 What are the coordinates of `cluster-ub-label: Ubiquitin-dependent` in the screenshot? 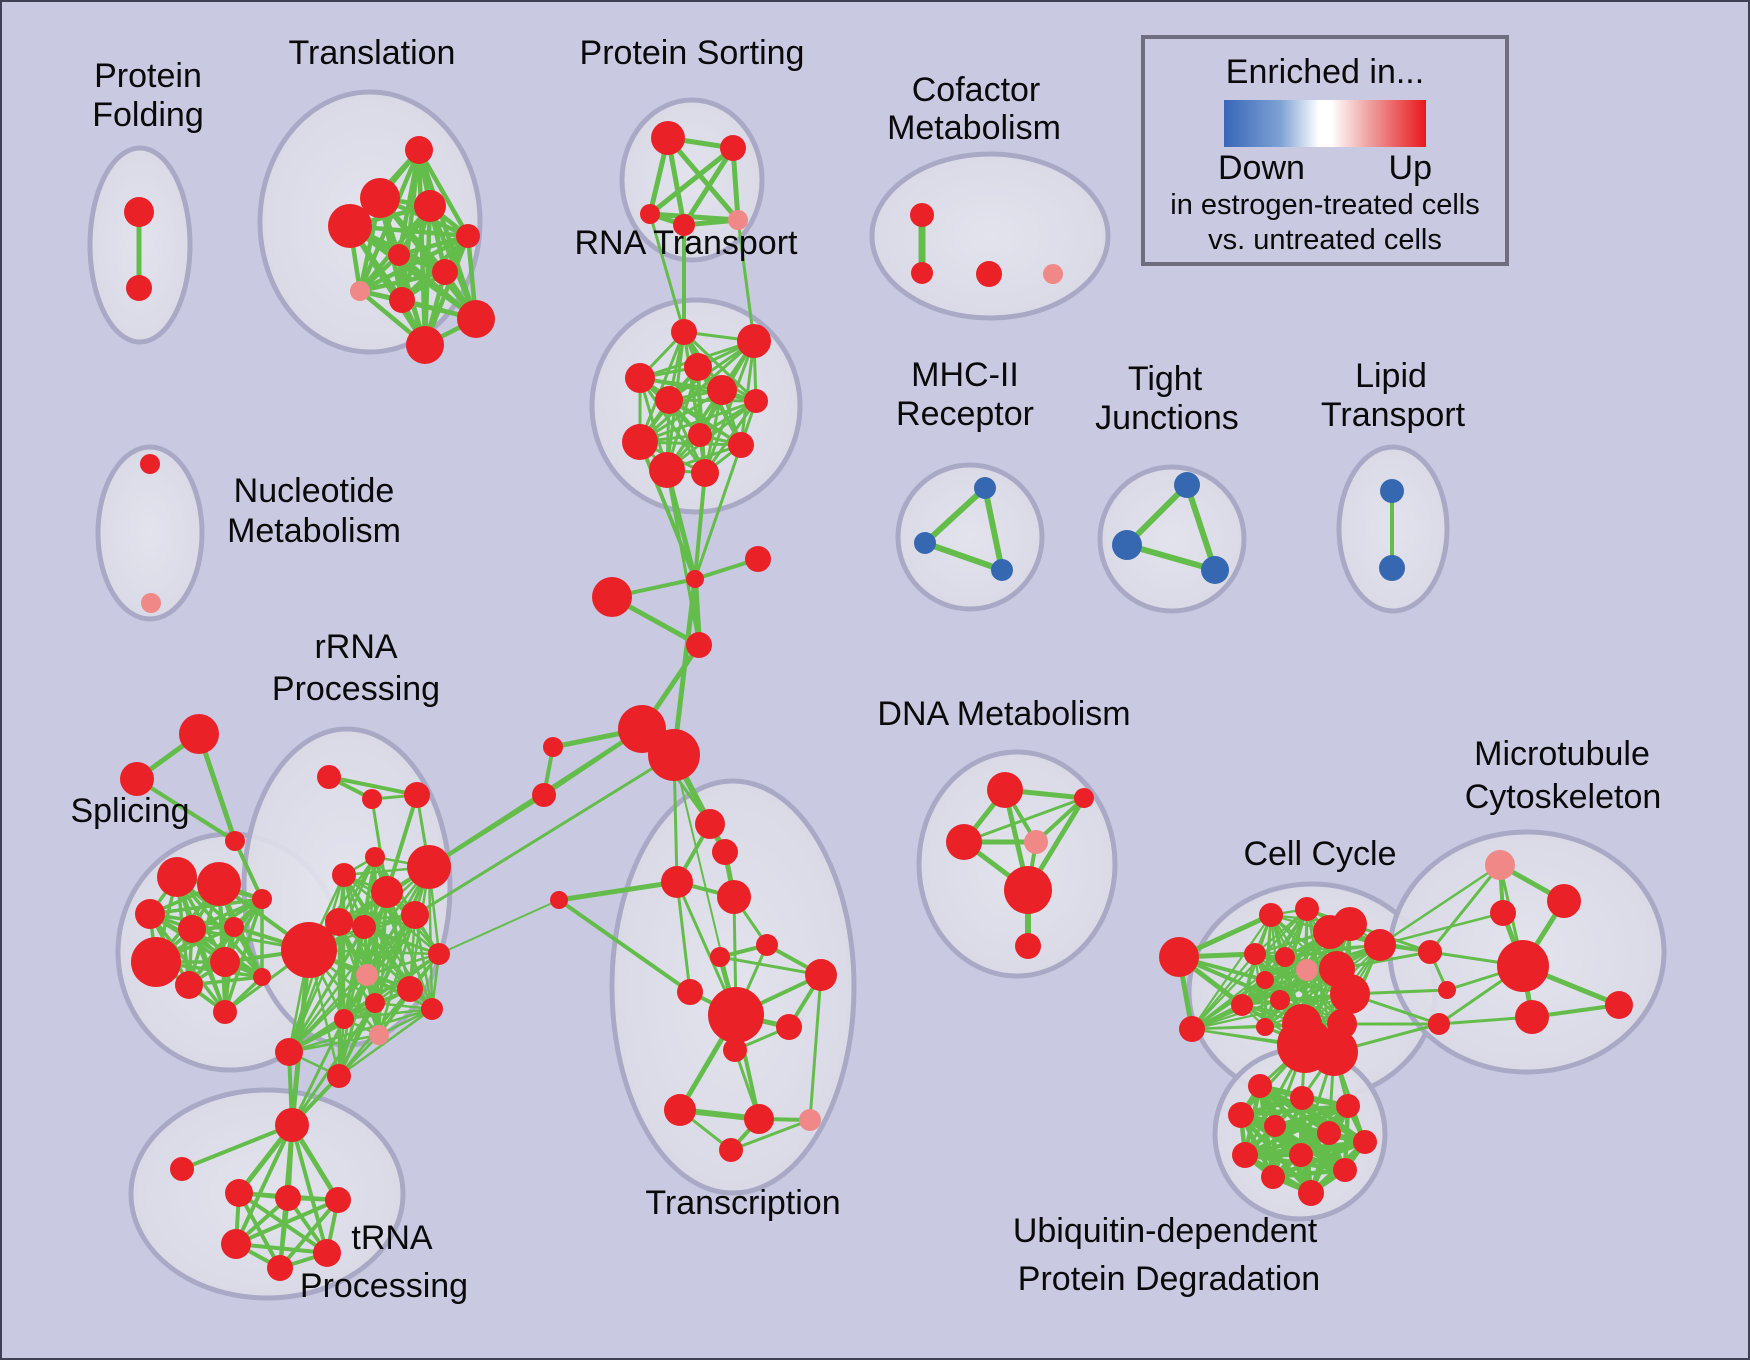 It's located at (1165, 1231).